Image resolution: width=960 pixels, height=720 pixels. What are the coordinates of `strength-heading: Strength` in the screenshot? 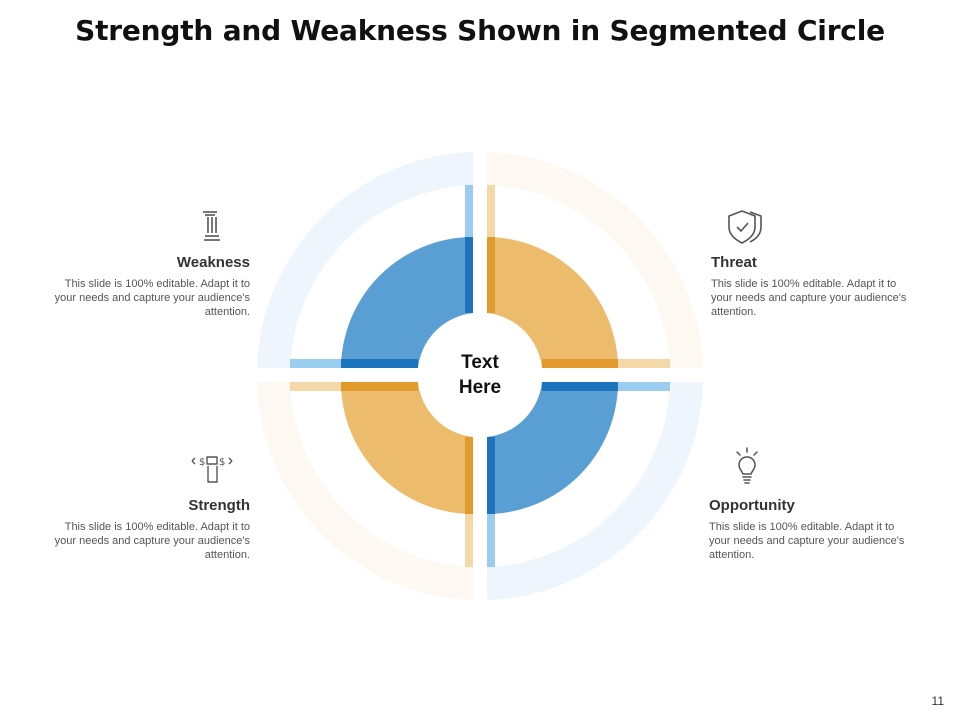 It's located at (219, 505).